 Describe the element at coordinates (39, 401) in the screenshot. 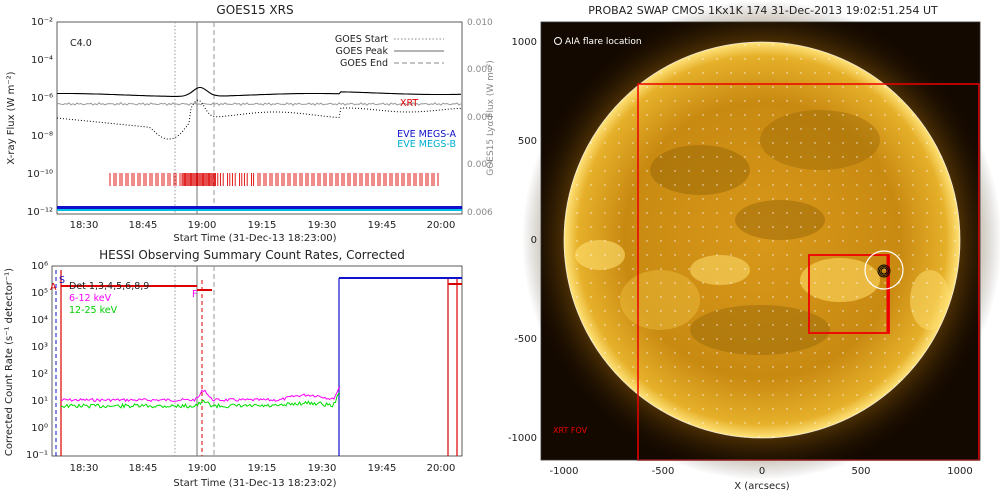

I see `hessi-y-tick: 10¹` at that location.